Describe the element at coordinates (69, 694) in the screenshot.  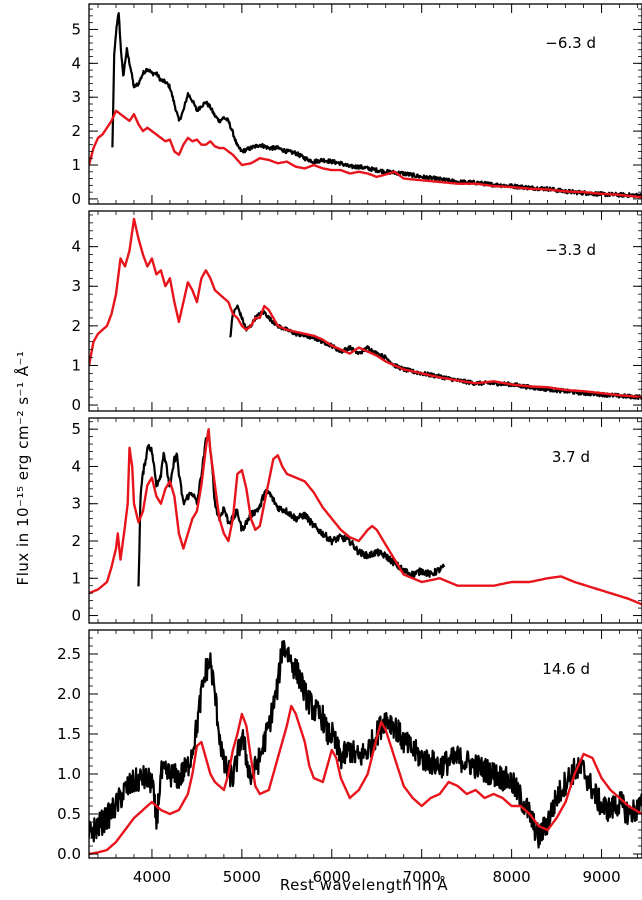
I see `y-tick-label: 2.0` at that location.